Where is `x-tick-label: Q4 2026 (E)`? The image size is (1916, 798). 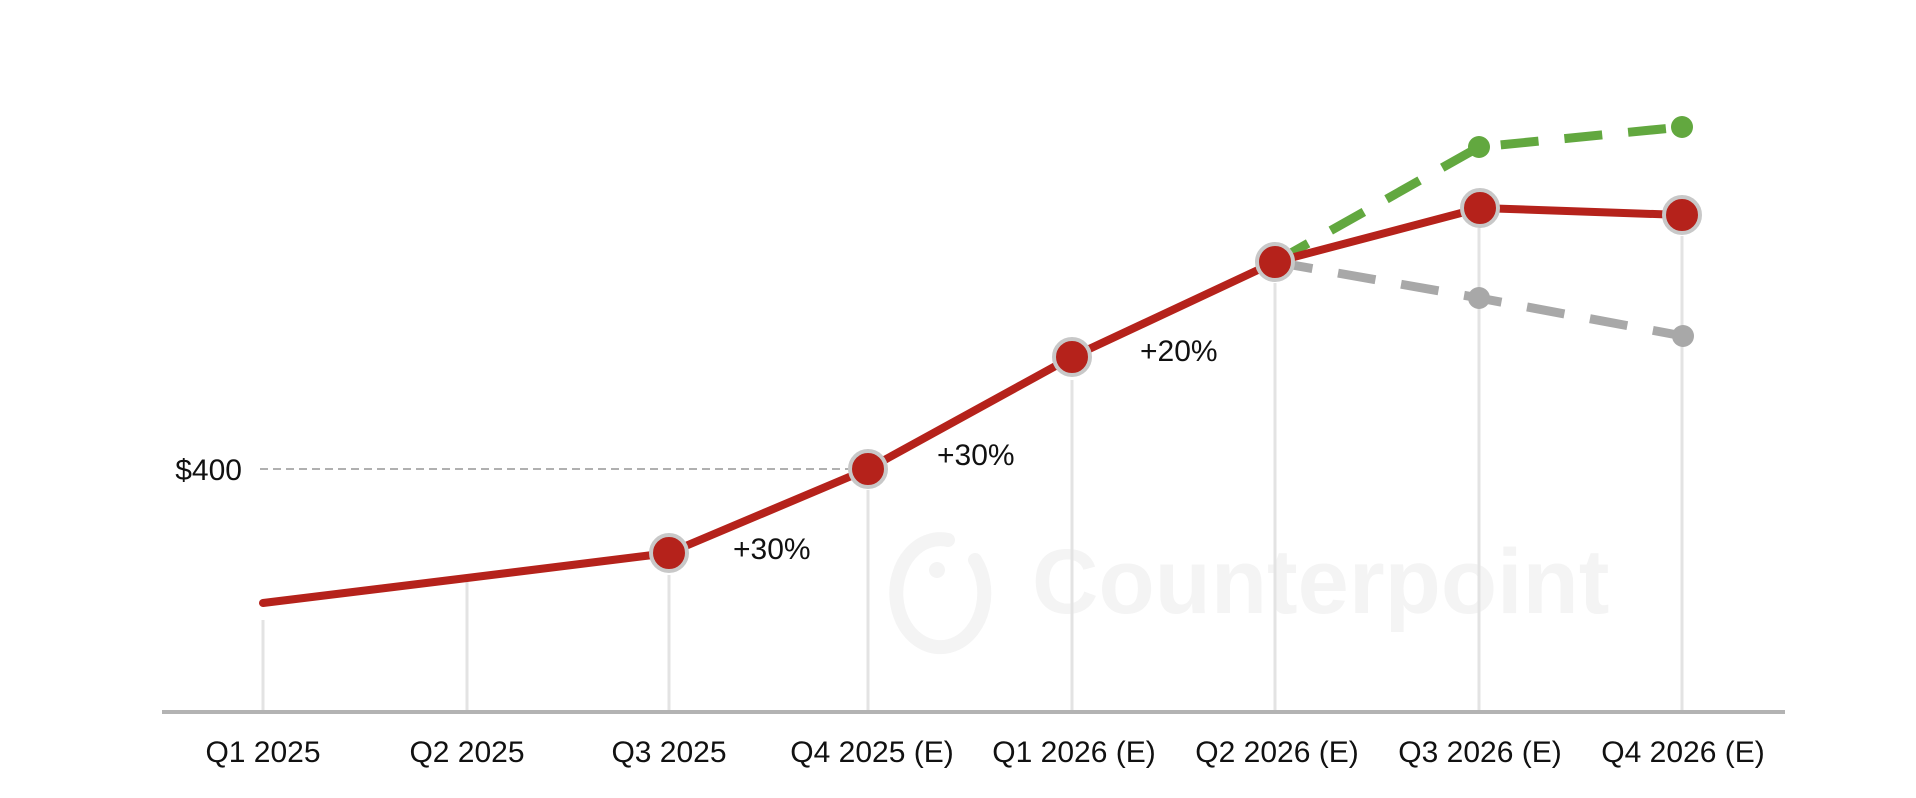 x-tick-label: Q4 2026 (E) is located at coordinates (1682, 752).